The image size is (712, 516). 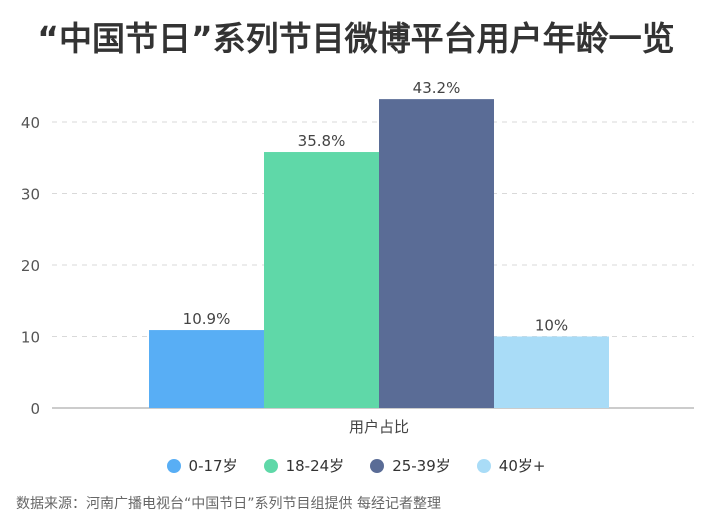 I want to click on y-tick-label: 40, so click(x=30, y=123).